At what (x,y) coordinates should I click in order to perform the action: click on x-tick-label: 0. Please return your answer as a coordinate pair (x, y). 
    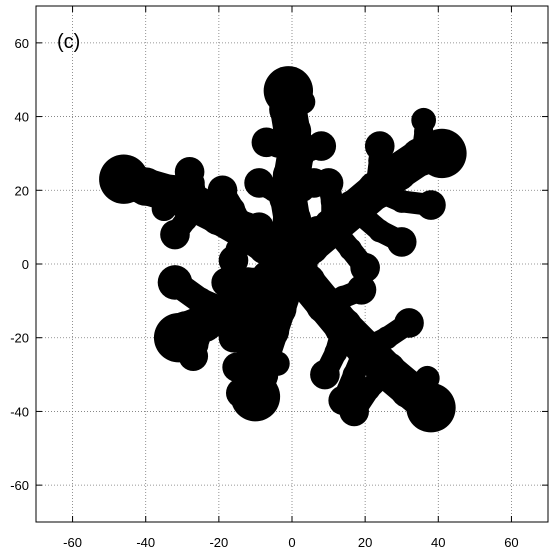
    Looking at the image, I should click on (291, 542).